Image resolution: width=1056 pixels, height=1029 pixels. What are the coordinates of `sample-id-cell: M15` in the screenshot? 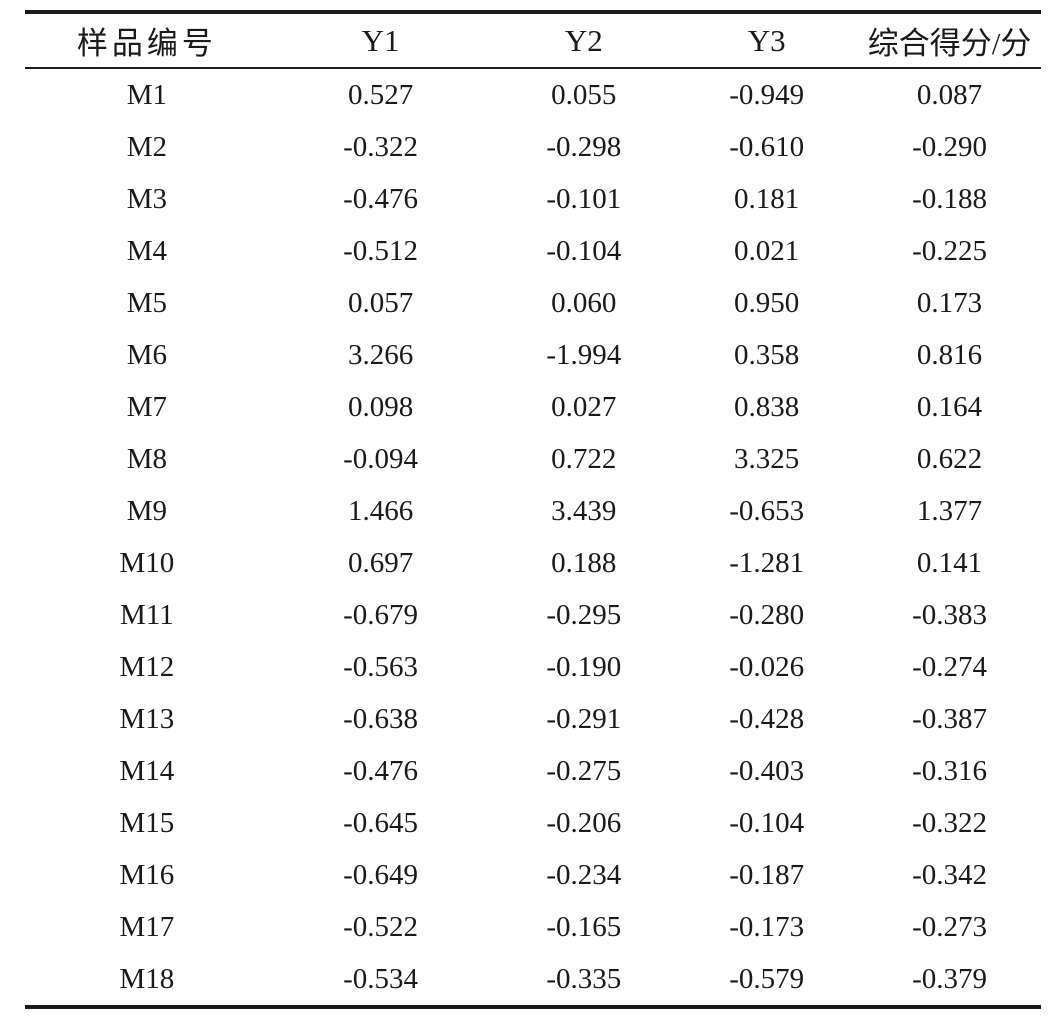 It's located at (147, 822).